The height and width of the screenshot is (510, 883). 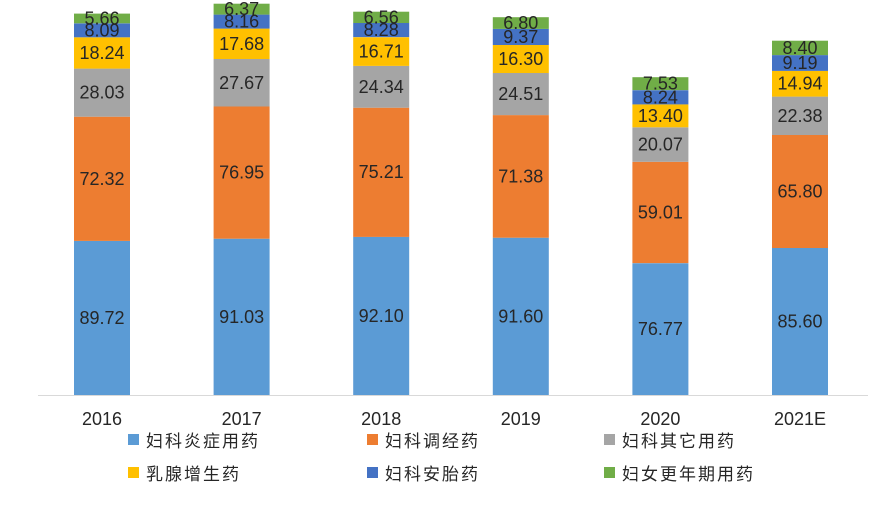 I want to click on data-label-s3-2017: 17.68, so click(x=241, y=44).